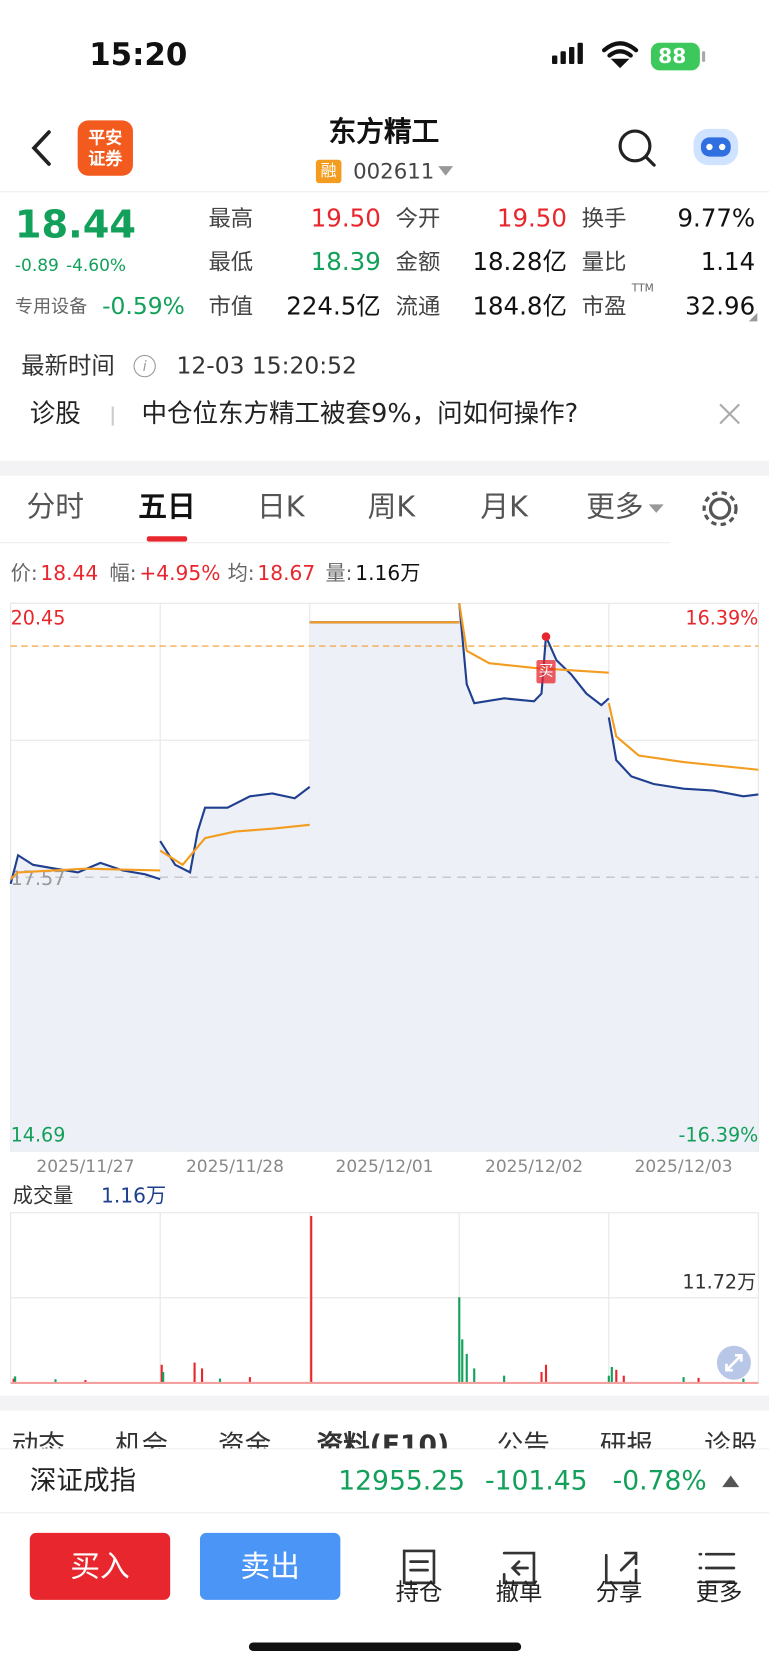 The width and height of the screenshot is (769, 1665). I want to click on settings-button, so click(720, 508).